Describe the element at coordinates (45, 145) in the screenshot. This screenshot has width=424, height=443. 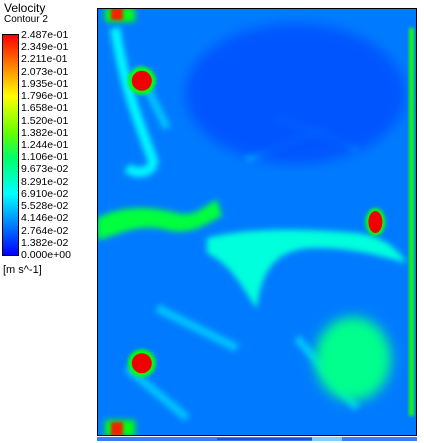
I see `legend-tick-label: 1.244e-01` at that location.